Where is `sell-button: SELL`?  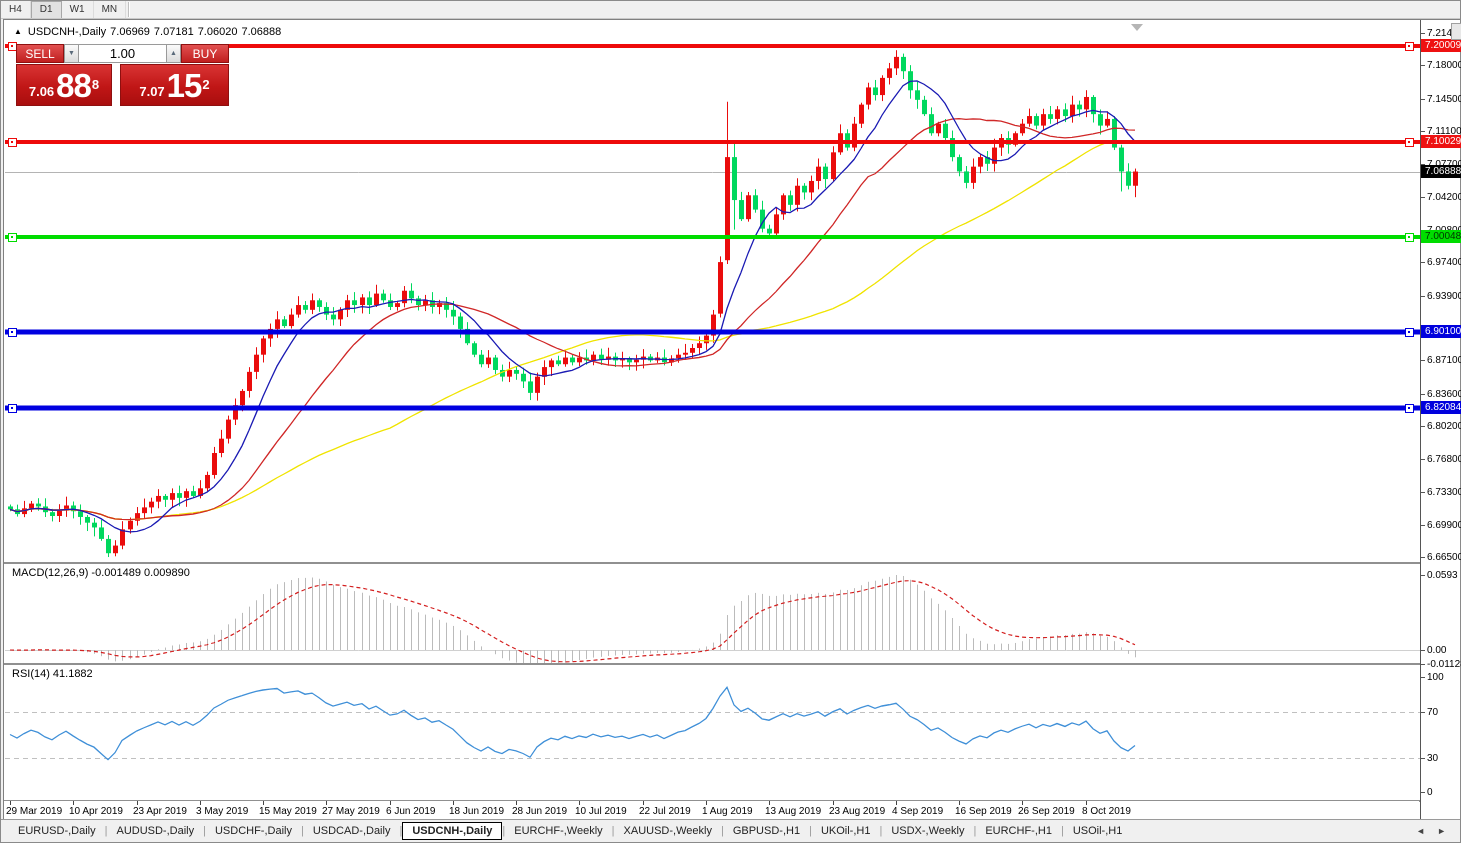
sell-button: SELL is located at coordinates (40, 53).